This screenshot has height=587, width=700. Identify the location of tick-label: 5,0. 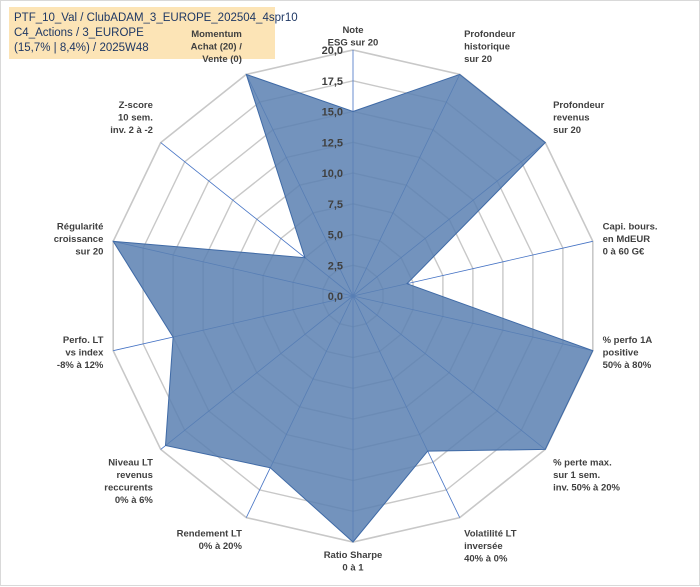
(335, 236).